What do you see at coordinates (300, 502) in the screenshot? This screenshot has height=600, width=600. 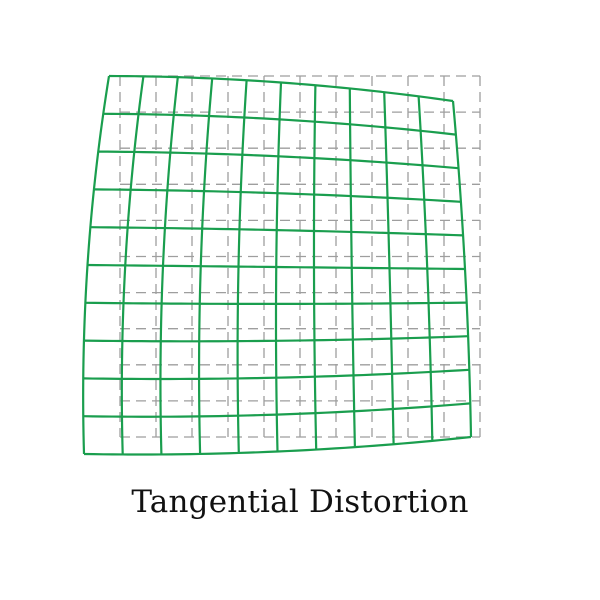 I see `caption: Tangential Distortion` at bounding box center [300, 502].